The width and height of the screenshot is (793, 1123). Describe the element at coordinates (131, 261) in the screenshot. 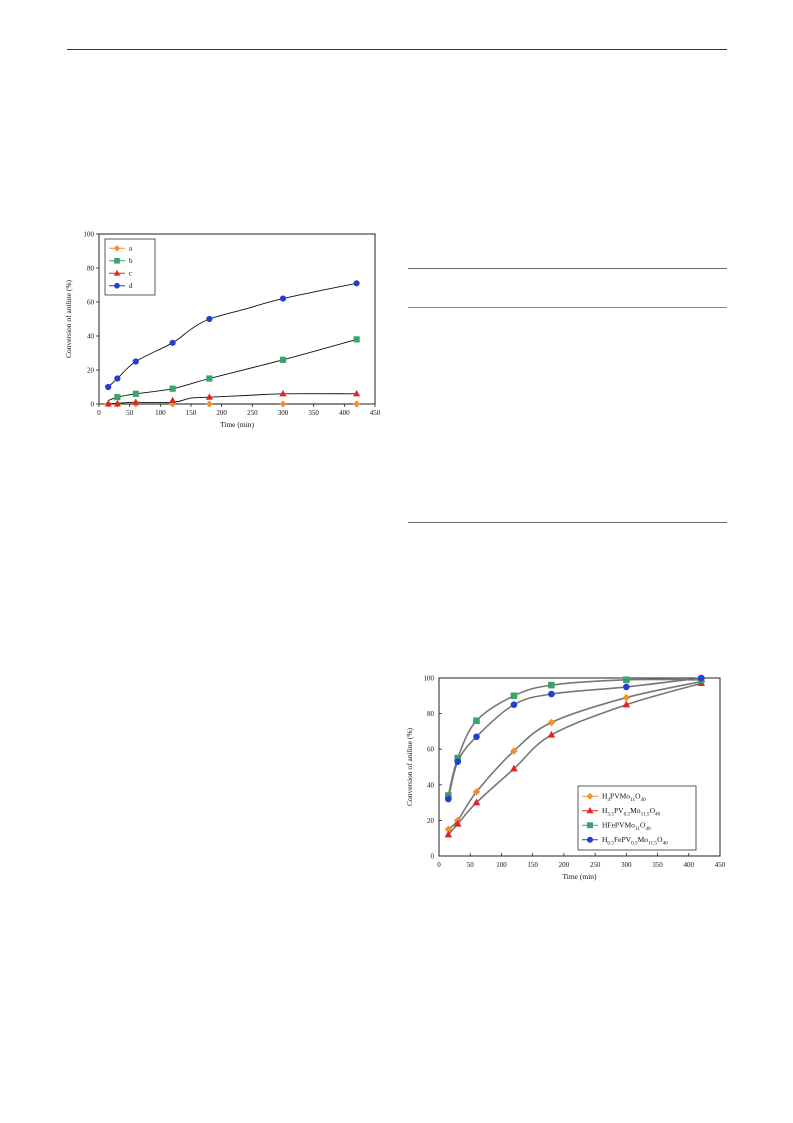

I see `legend-label: b` at that location.